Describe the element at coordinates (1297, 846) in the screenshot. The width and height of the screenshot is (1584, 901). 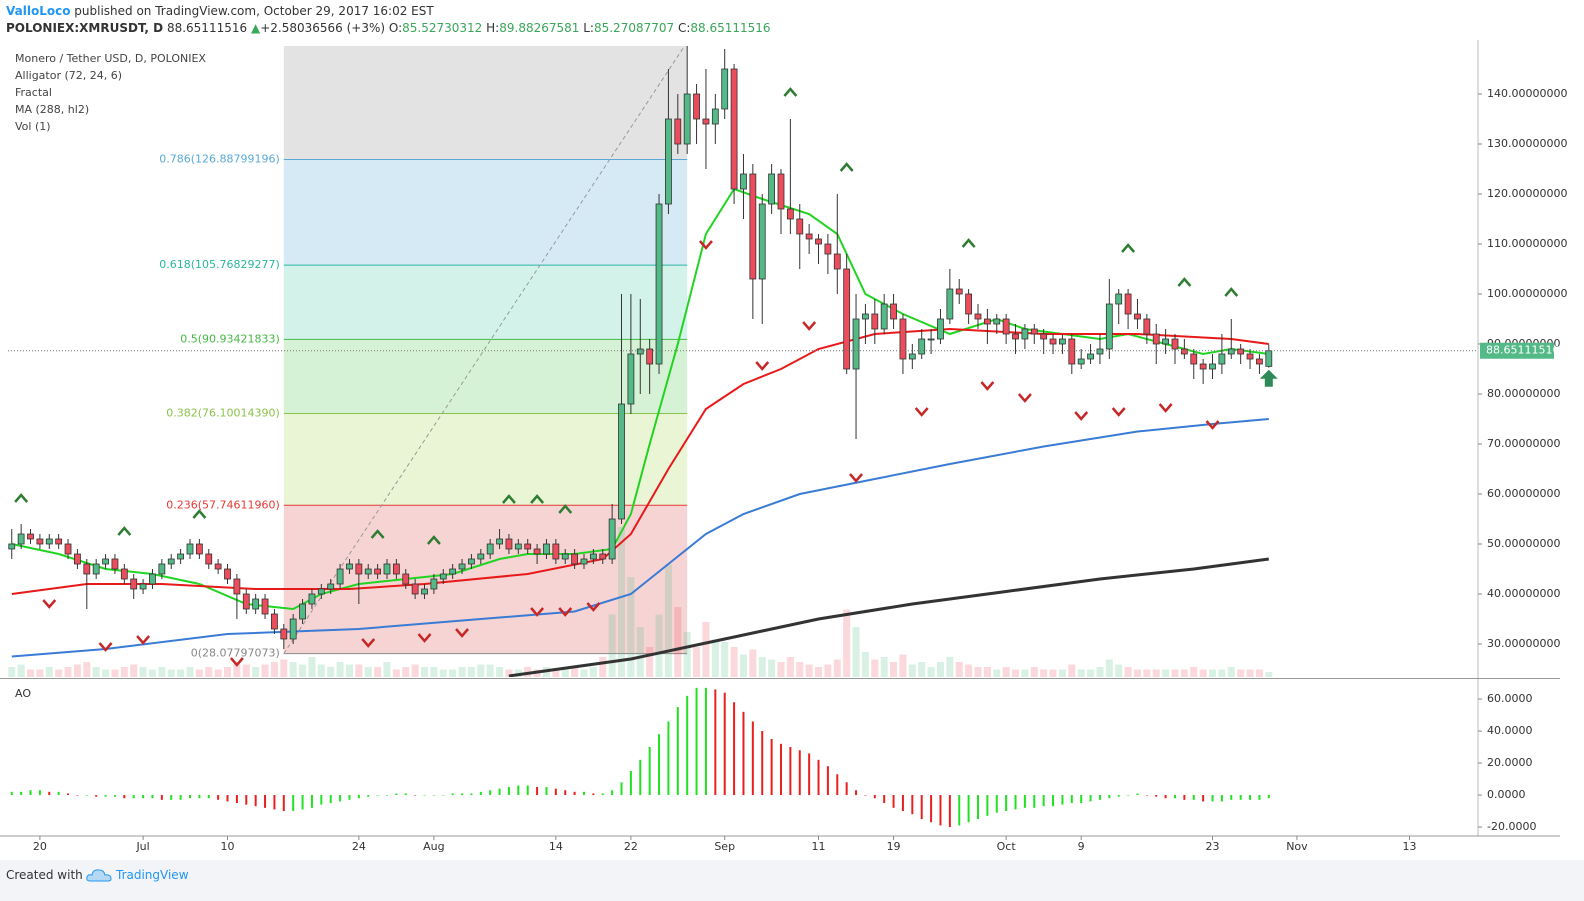
I see `x-tick-label: Nov` at that location.